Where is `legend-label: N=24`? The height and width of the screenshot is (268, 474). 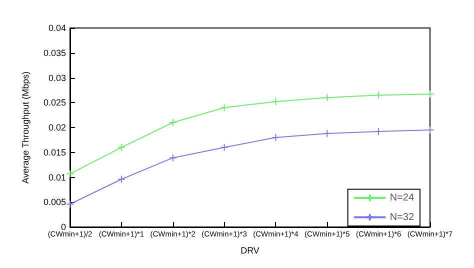
legend-label: N=24 is located at coordinates (402, 198).